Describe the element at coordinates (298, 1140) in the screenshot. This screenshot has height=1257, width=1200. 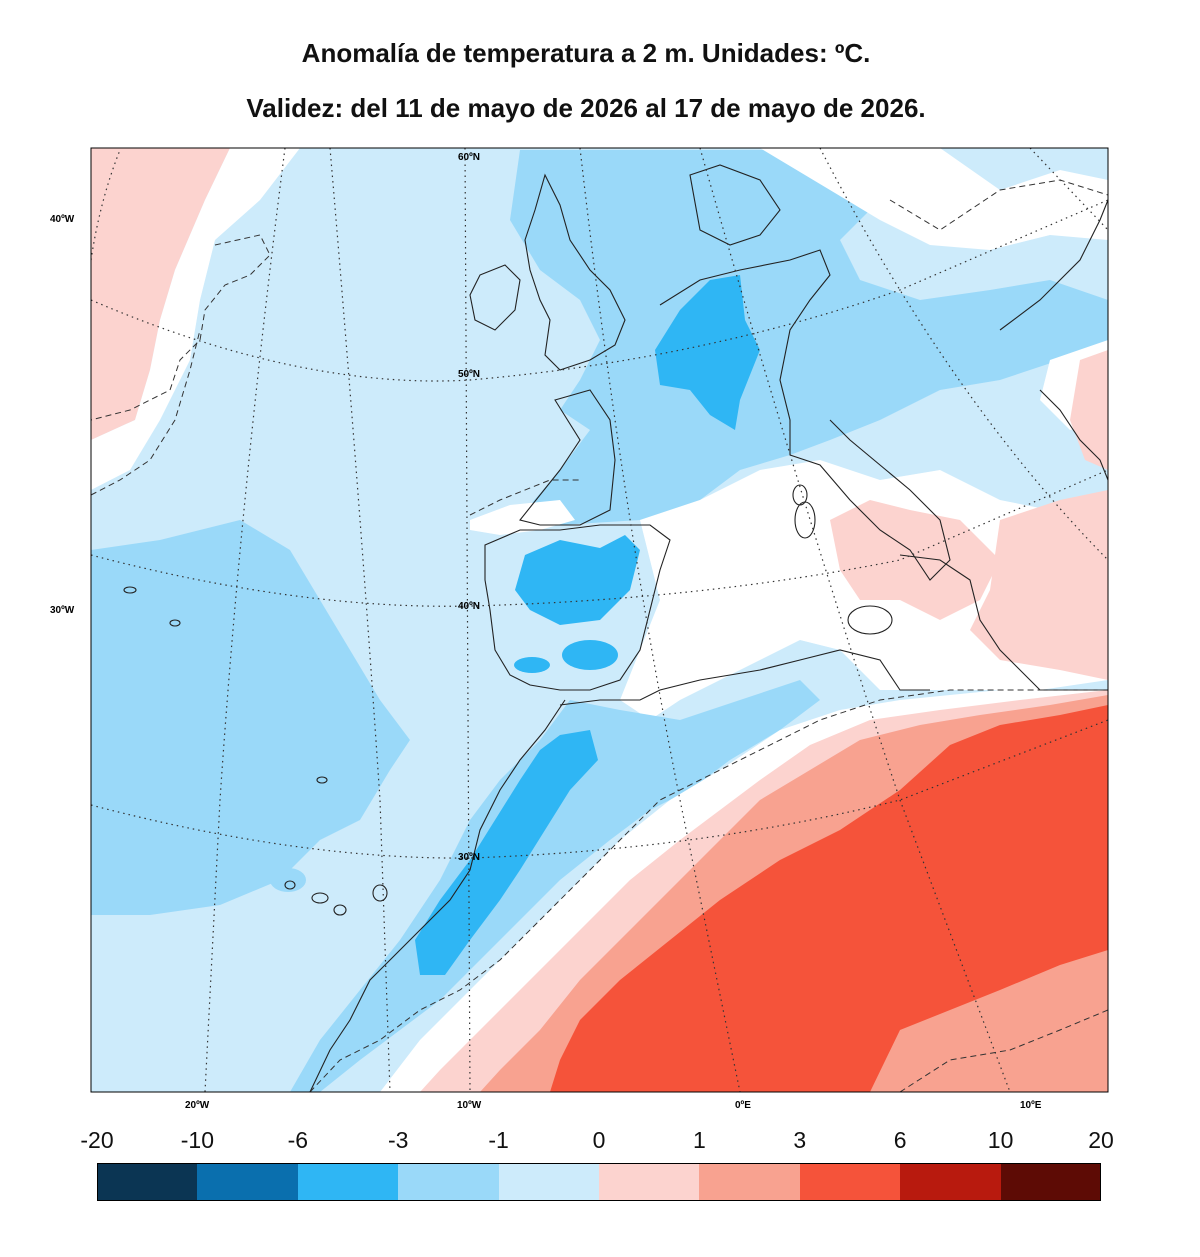
I see `colorbar-tick-label: -6` at that location.